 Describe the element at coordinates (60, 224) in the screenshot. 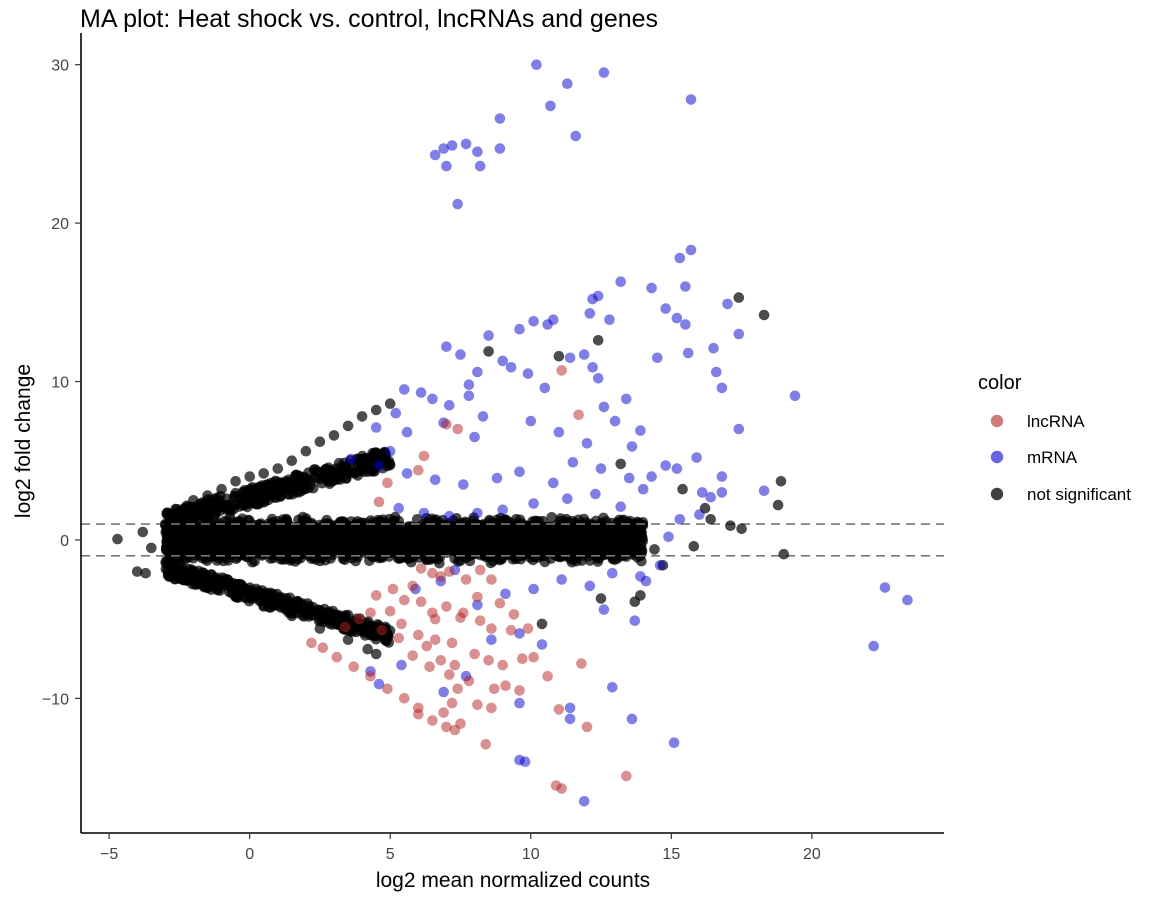

I see `y-tick-label: 20` at that location.